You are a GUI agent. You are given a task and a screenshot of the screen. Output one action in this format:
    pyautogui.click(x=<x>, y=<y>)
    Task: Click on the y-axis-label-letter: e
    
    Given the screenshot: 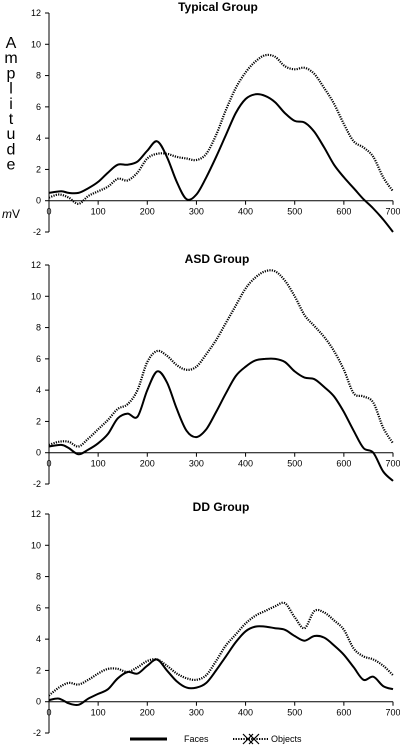 What is the action you would take?
    pyautogui.click(x=11, y=165)
    